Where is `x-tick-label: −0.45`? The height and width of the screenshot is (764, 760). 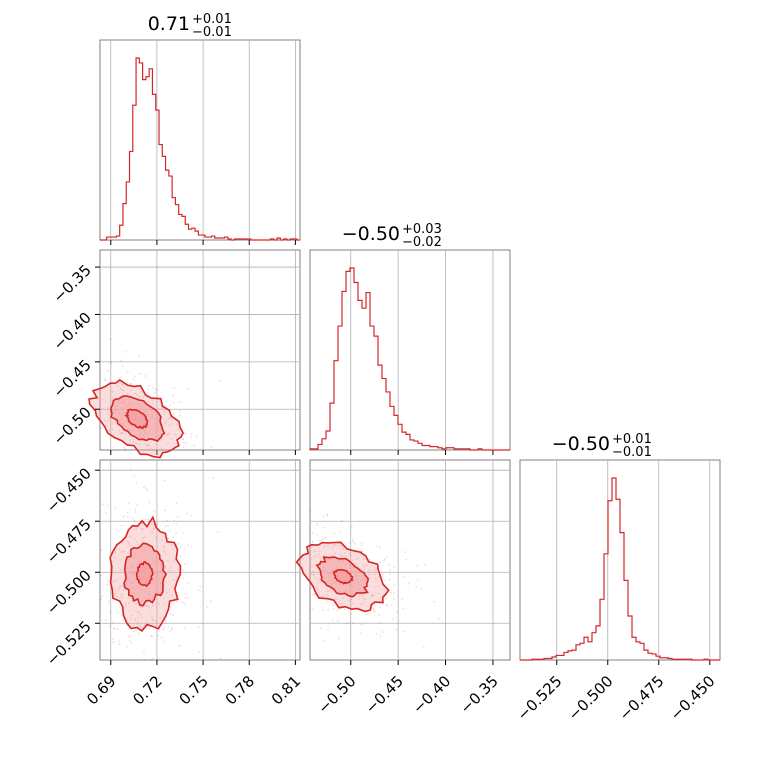 x-tick-label: −0.45 is located at coordinates (384, 694).